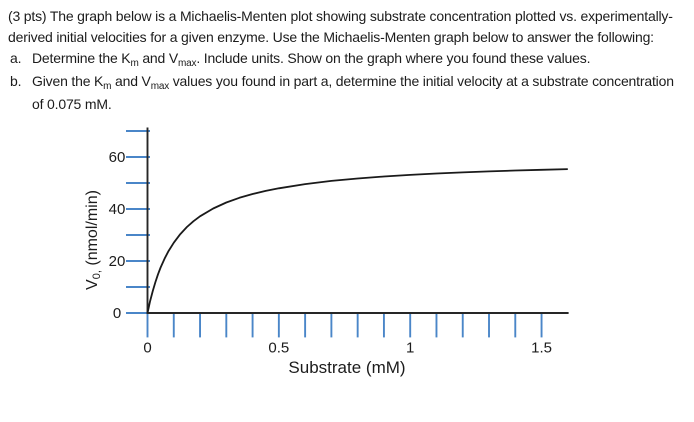  What do you see at coordinates (410, 348) in the screenshot?
I see `x-tick-label: 1` at bounding box center [410, 348].